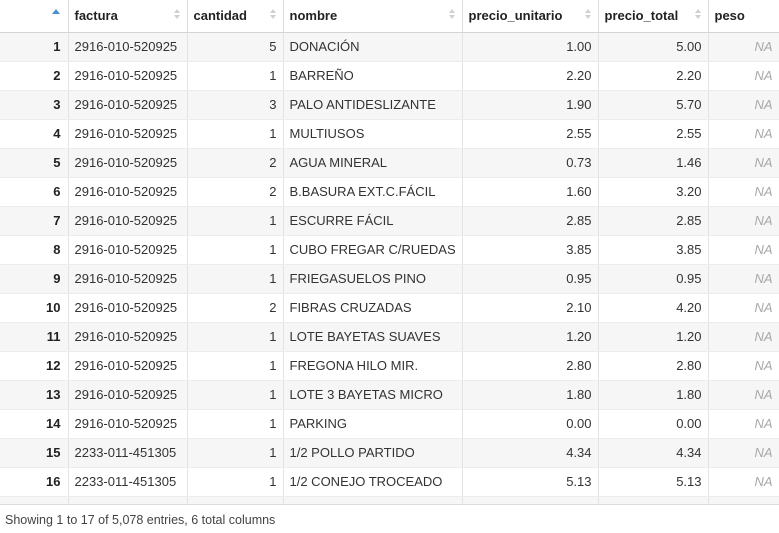 The width and height of the screenshot is (779, 533). I want to click on cell-cantidad: 2, so click(235, 163).